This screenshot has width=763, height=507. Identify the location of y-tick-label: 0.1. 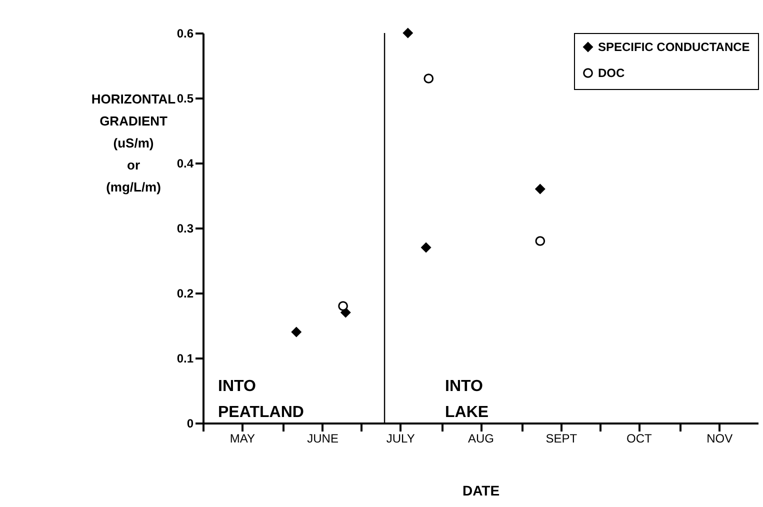
(185, 359).